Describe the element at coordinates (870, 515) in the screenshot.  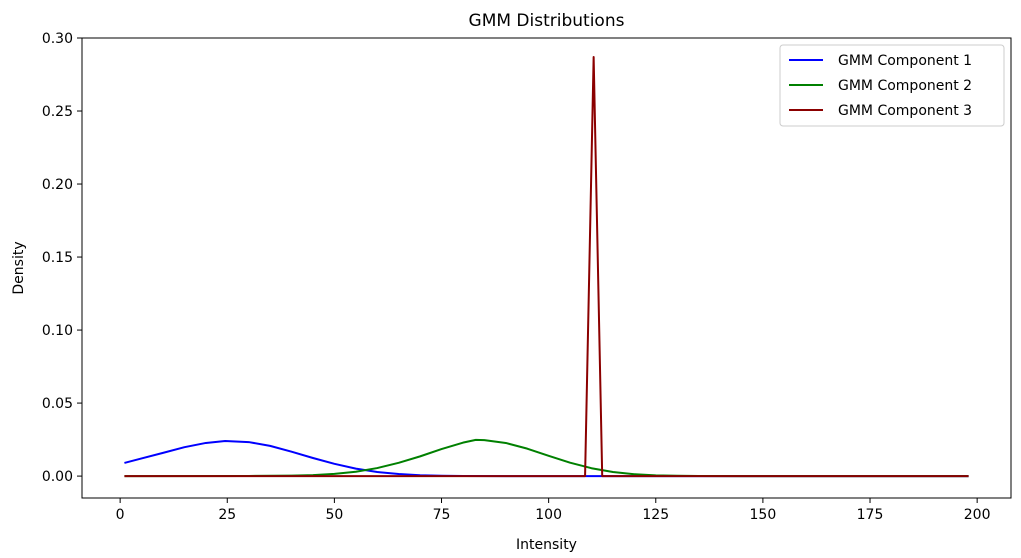
I see `x-tick-label: 175` at that location.